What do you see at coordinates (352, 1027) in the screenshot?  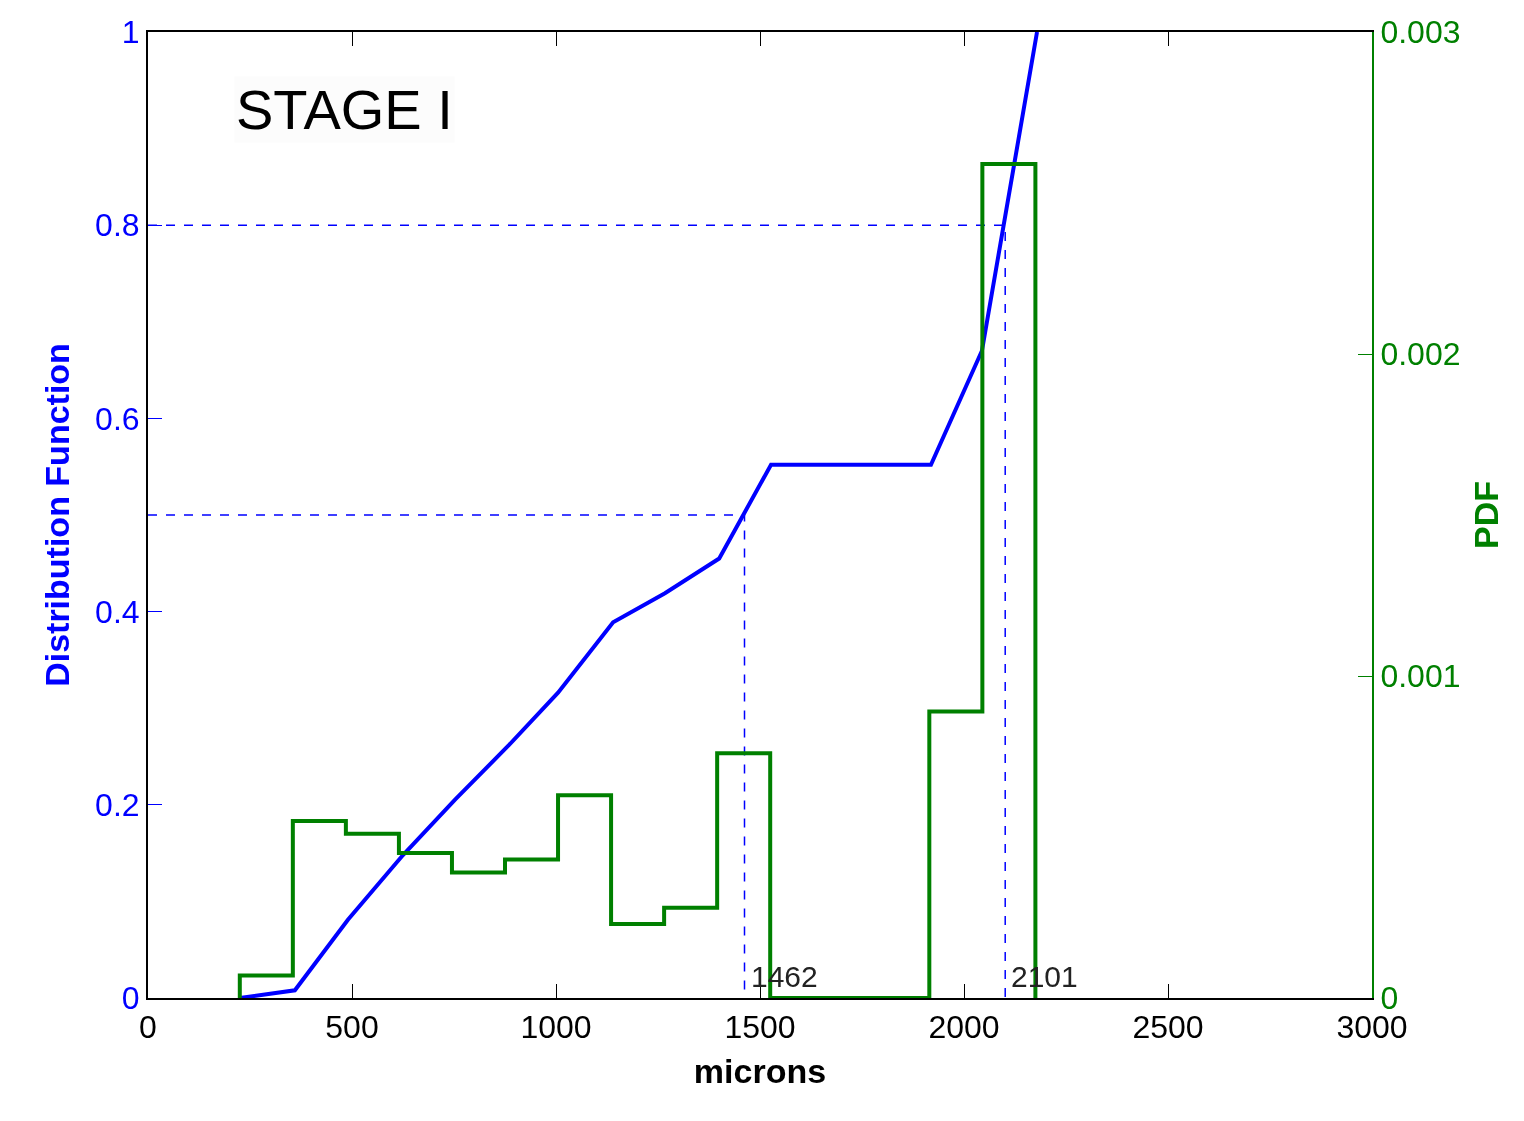 I see `x-tick-label: 500` at bounding box center [352, 1027].